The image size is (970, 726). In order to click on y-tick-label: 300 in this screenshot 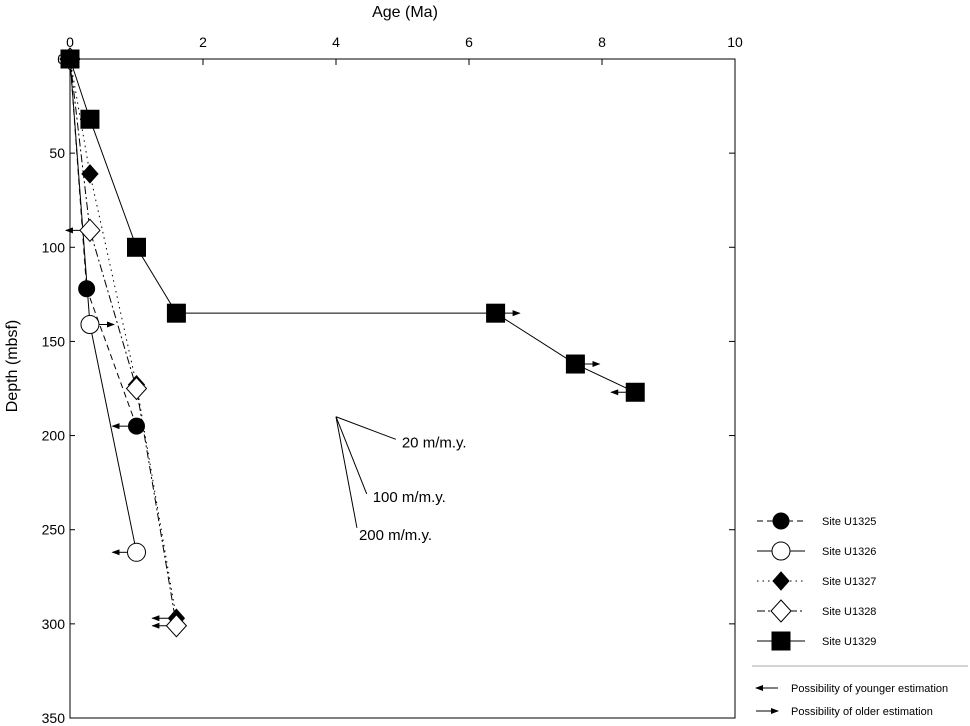, I will do `click(54, 624)`.